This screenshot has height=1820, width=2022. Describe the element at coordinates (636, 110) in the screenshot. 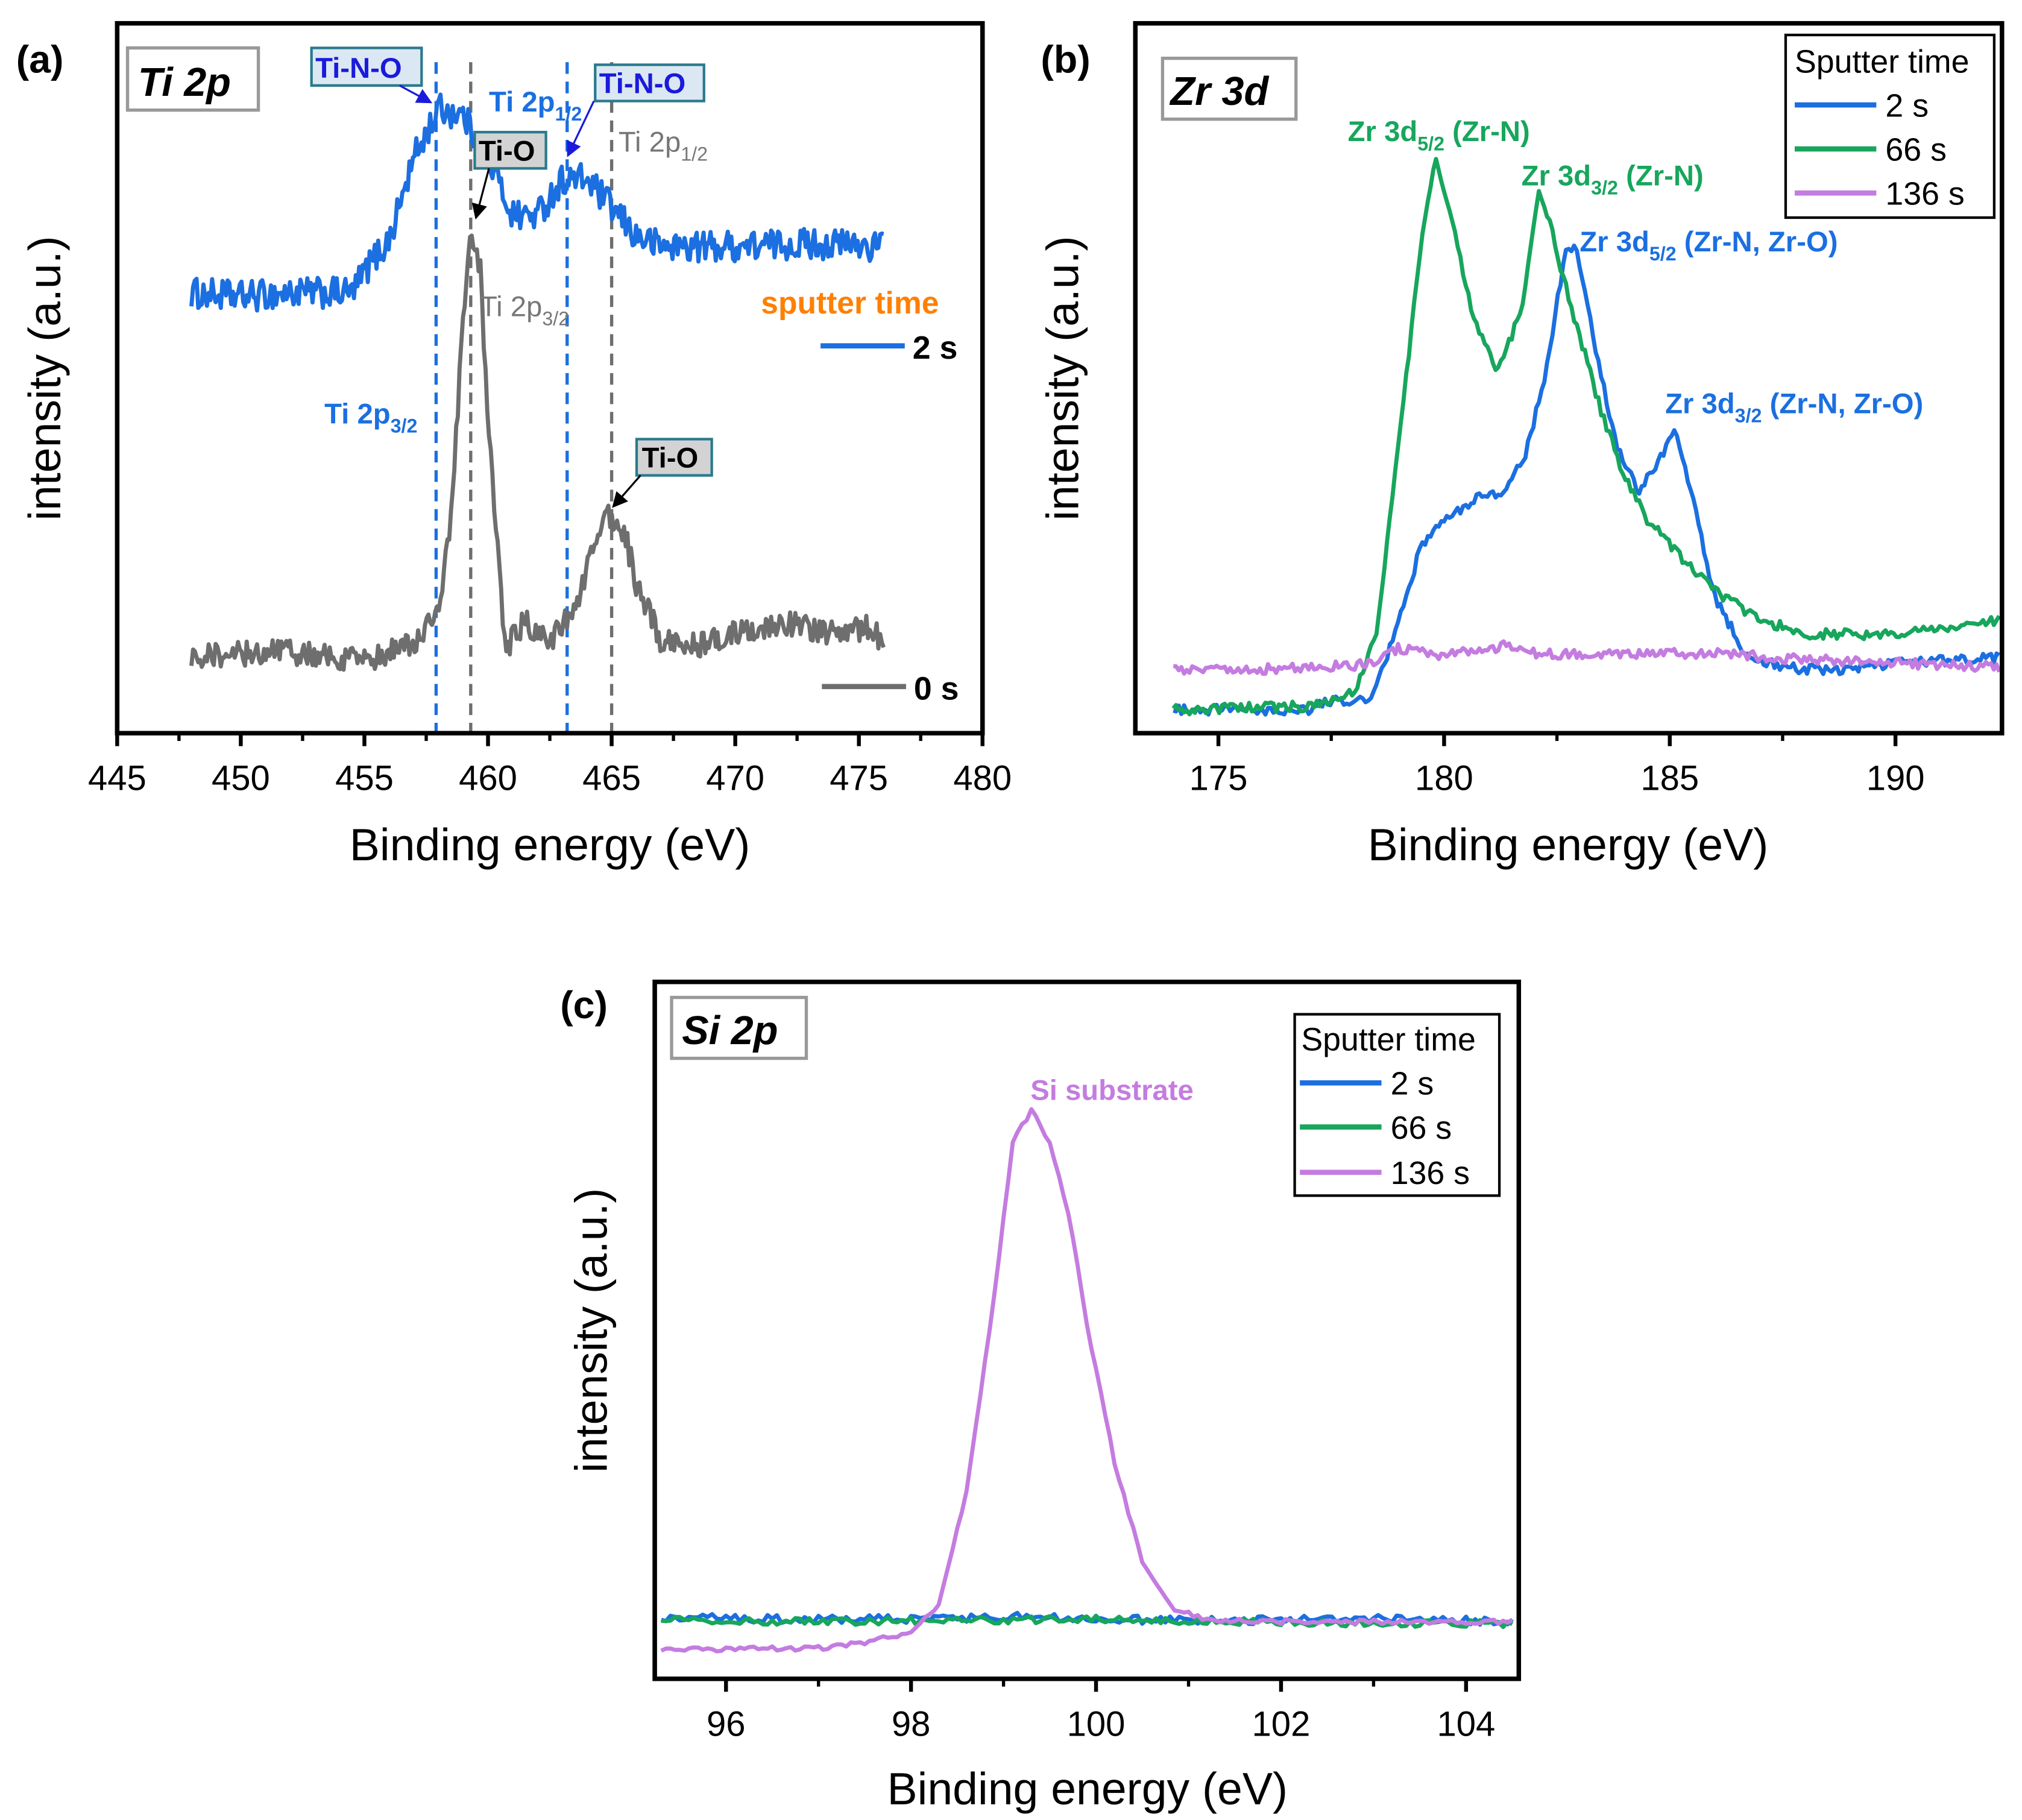

I see `annotation-ti-n-o-2: Ti-N-O` at that location.